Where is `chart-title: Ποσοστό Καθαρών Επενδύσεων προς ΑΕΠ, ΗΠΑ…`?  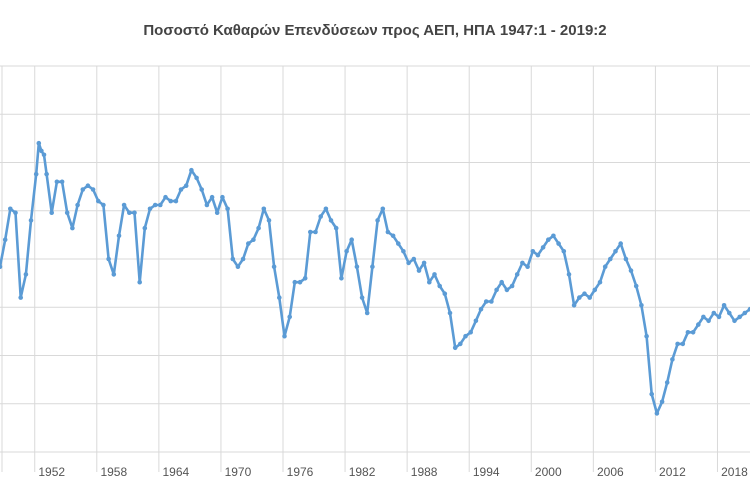
chart-title: Ποσοστό Καθαρών Επενδύσεων προς ΑΕΠ, ΗΠΑ… is located at coordinates (375, 30).